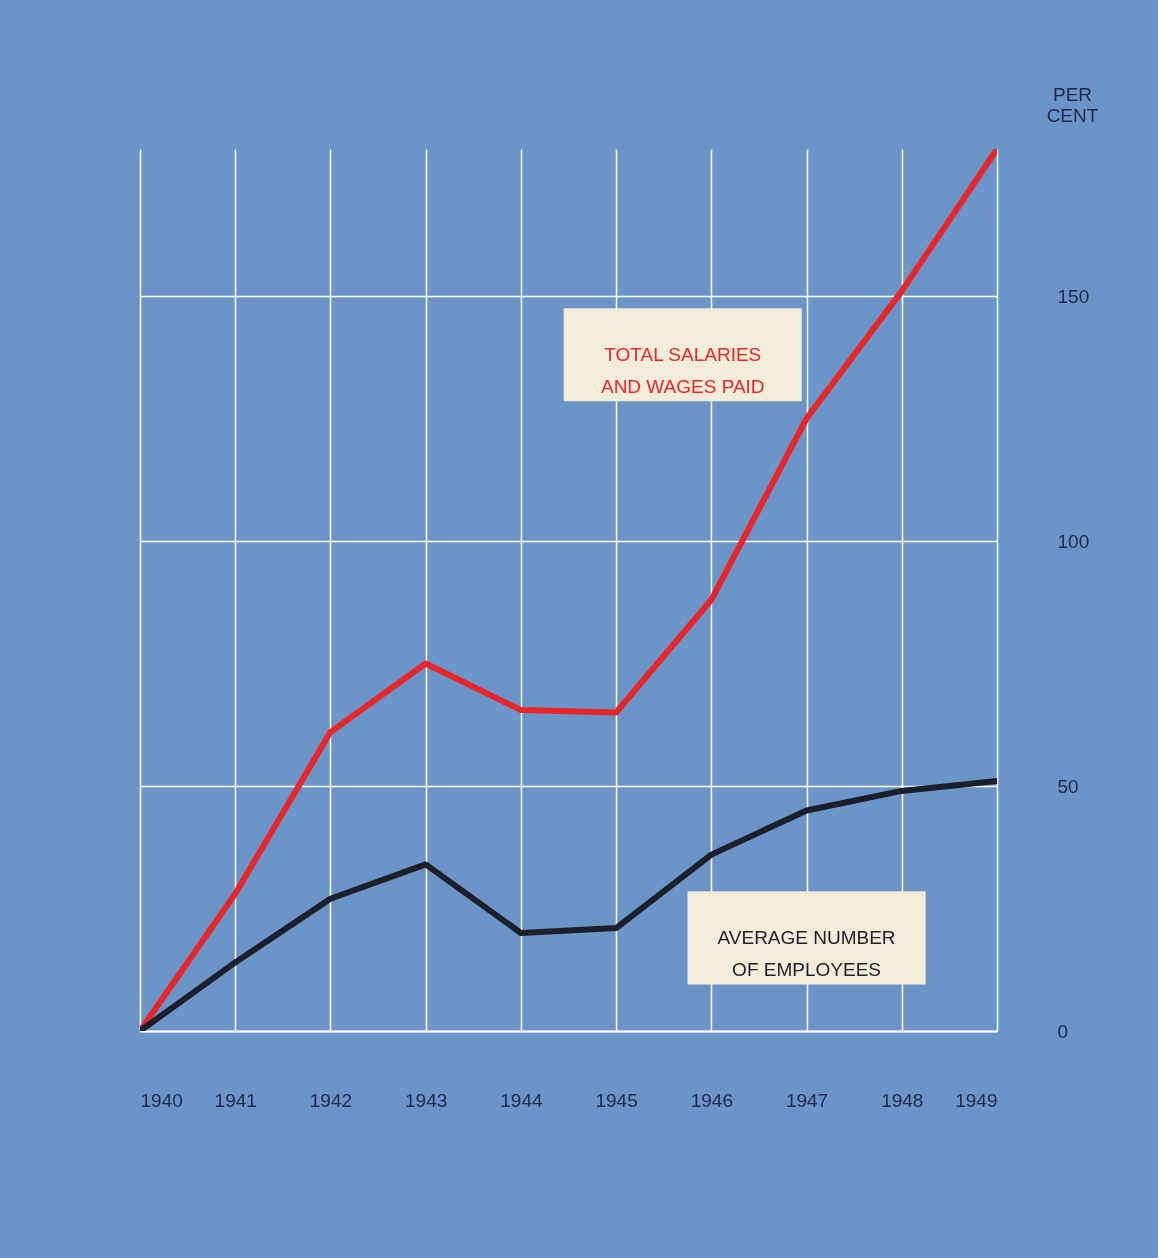 Image resolution: width=1158 pixels, height=1258 pixels. I want to click on x-tick-label: 1944, so click(521, 1100).